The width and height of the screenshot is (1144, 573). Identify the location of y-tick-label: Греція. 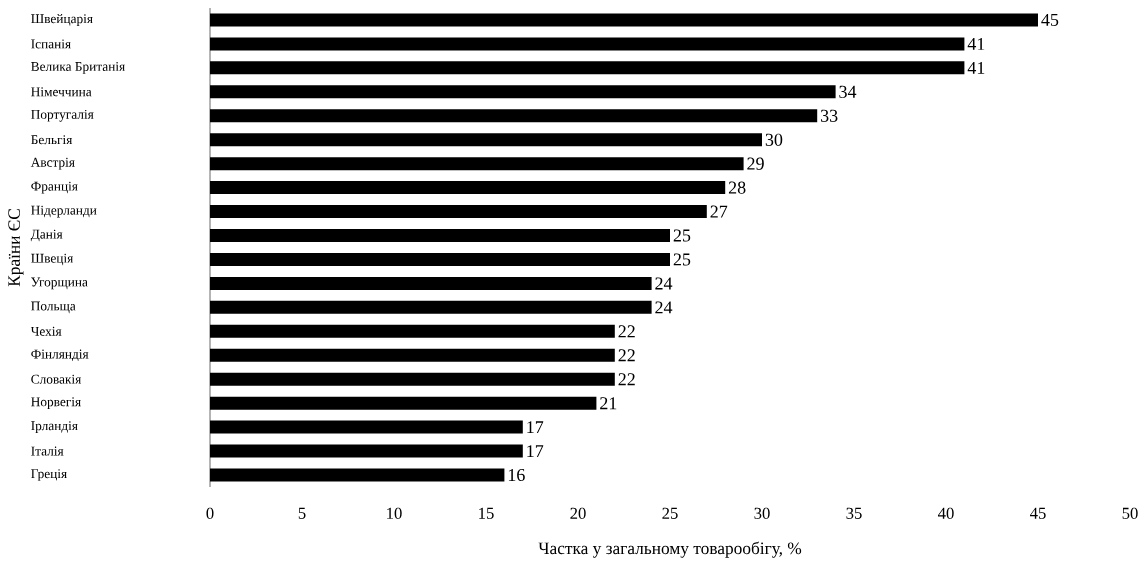
(49, 475).